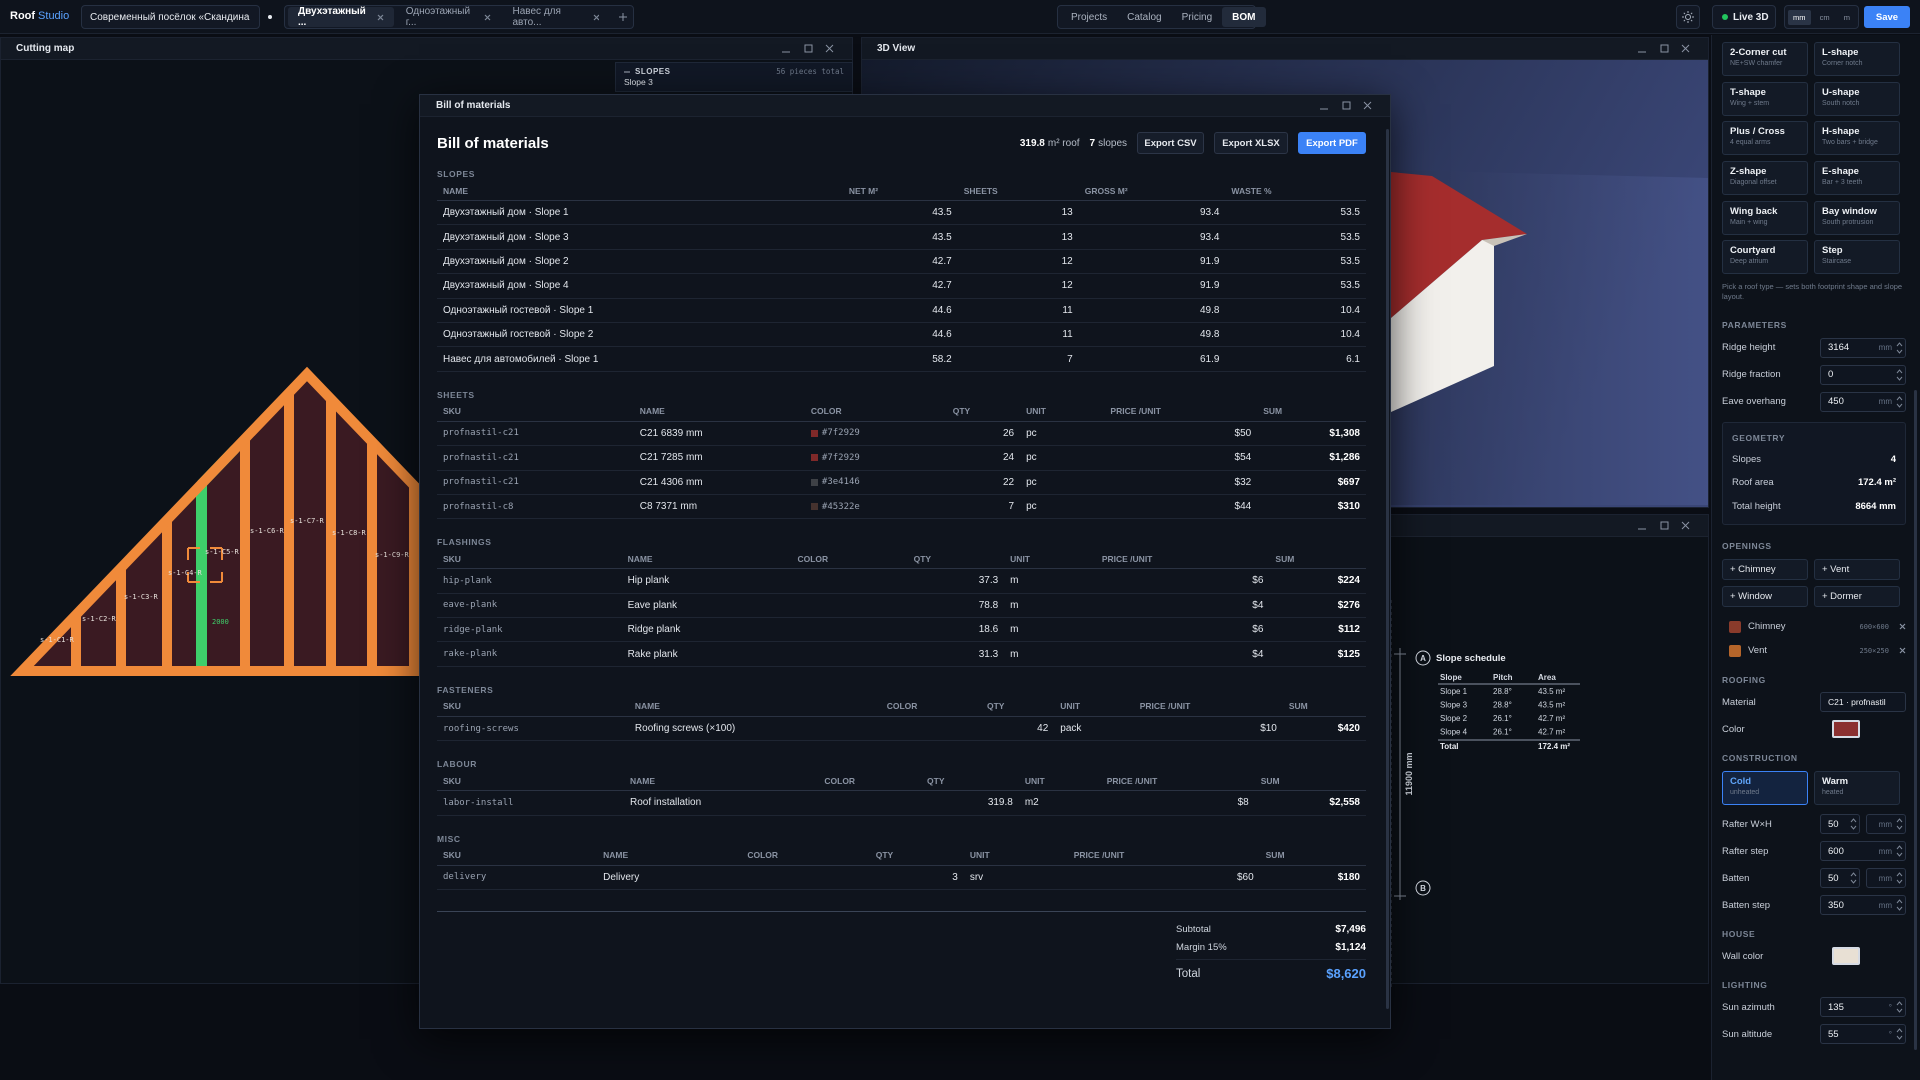  What do you see at coordinates (506, 213) in the screenshot?
I see `cell: Двухэтажный дом · Slope 1` at bounding box center [506, 213].